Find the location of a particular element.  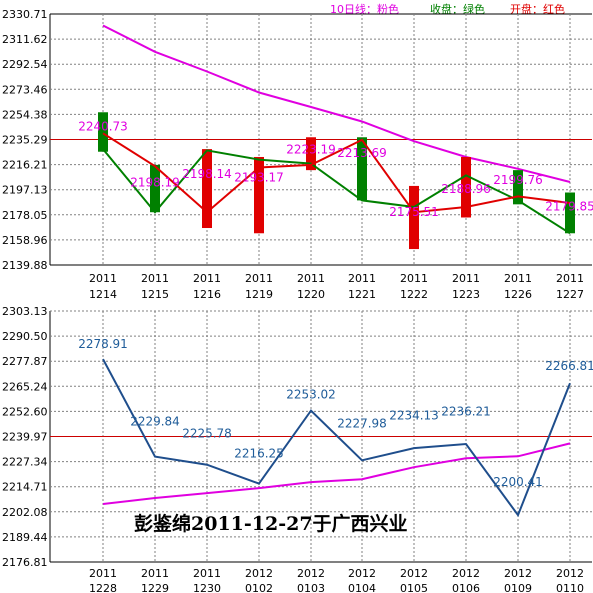

y-tick-label: 2176.81 is located at coordinates (25, 562).